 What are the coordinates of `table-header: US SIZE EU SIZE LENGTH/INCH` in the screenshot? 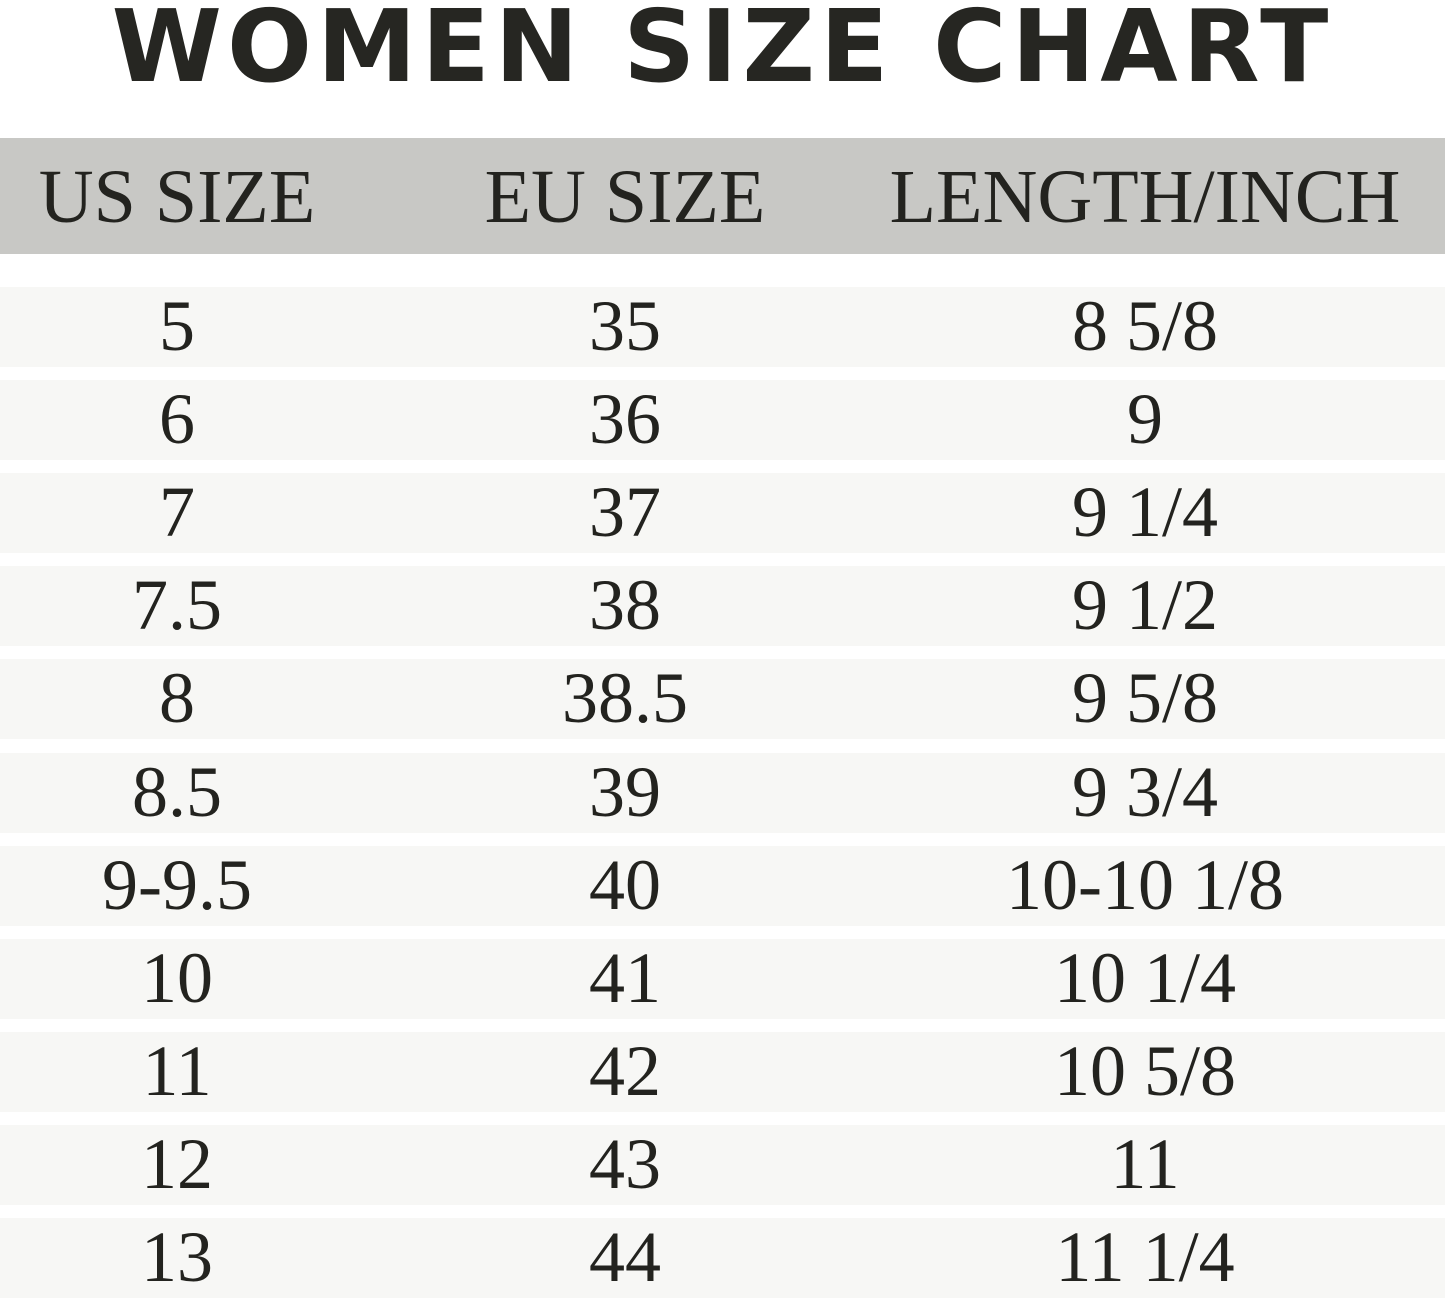 It's located at (722, 196).